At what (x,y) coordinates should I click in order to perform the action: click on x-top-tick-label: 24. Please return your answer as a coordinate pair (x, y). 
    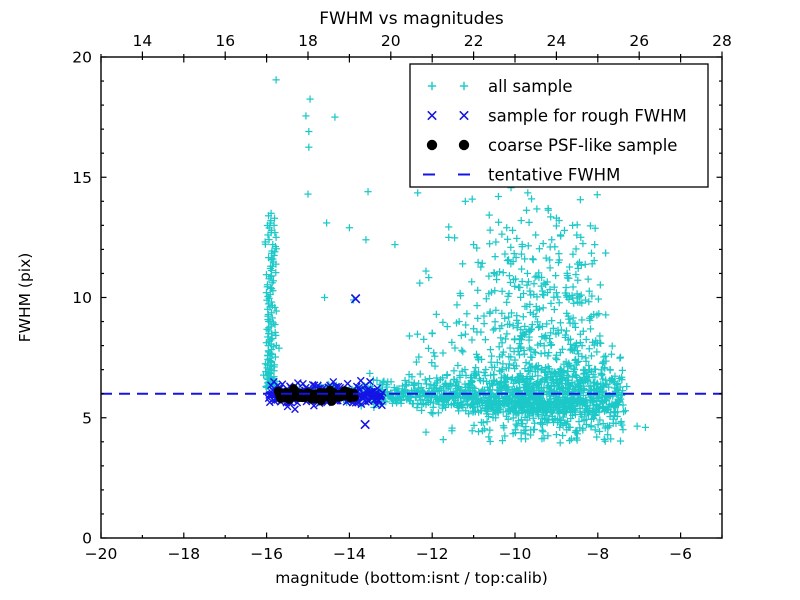
    Looking at the image, I should click on (557, 41).